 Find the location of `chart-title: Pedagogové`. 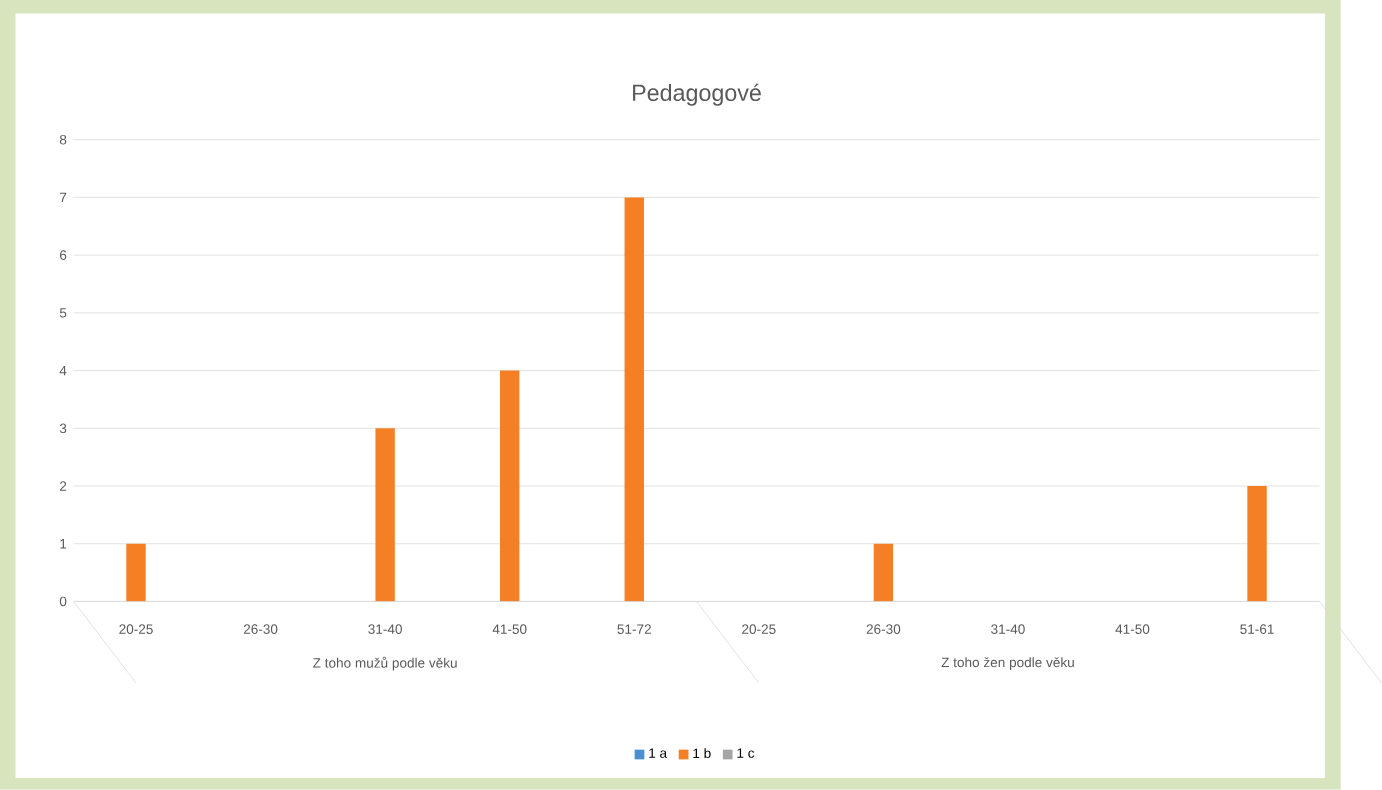

chart-title: Pedagogové is located at coordinates (697, 94).